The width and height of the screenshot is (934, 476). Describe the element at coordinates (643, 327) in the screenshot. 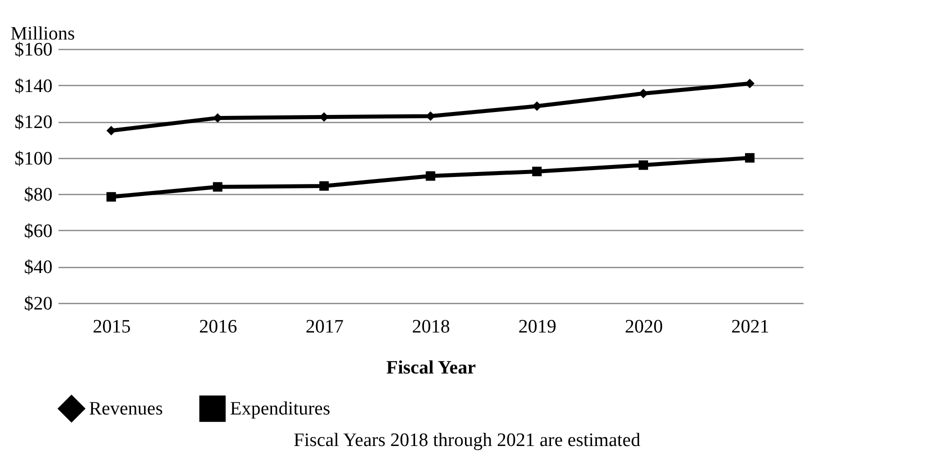

I see `x-tick-label: 2020` at that location.